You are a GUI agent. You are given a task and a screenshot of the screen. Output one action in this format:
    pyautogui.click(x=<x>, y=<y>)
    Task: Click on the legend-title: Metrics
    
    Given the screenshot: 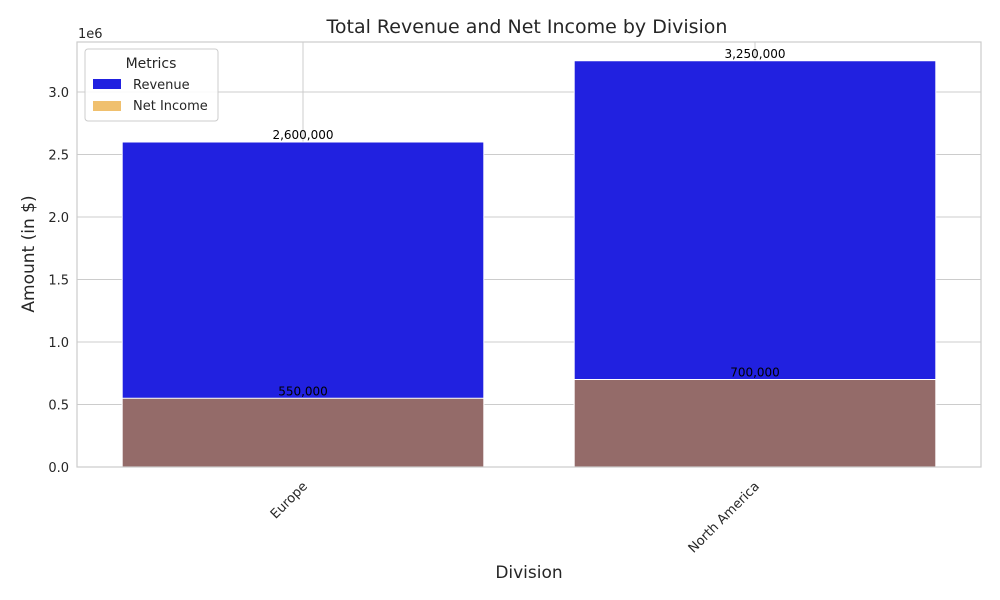 What is the action you would take?
    pyautogui.click(x=151, y=64)
    